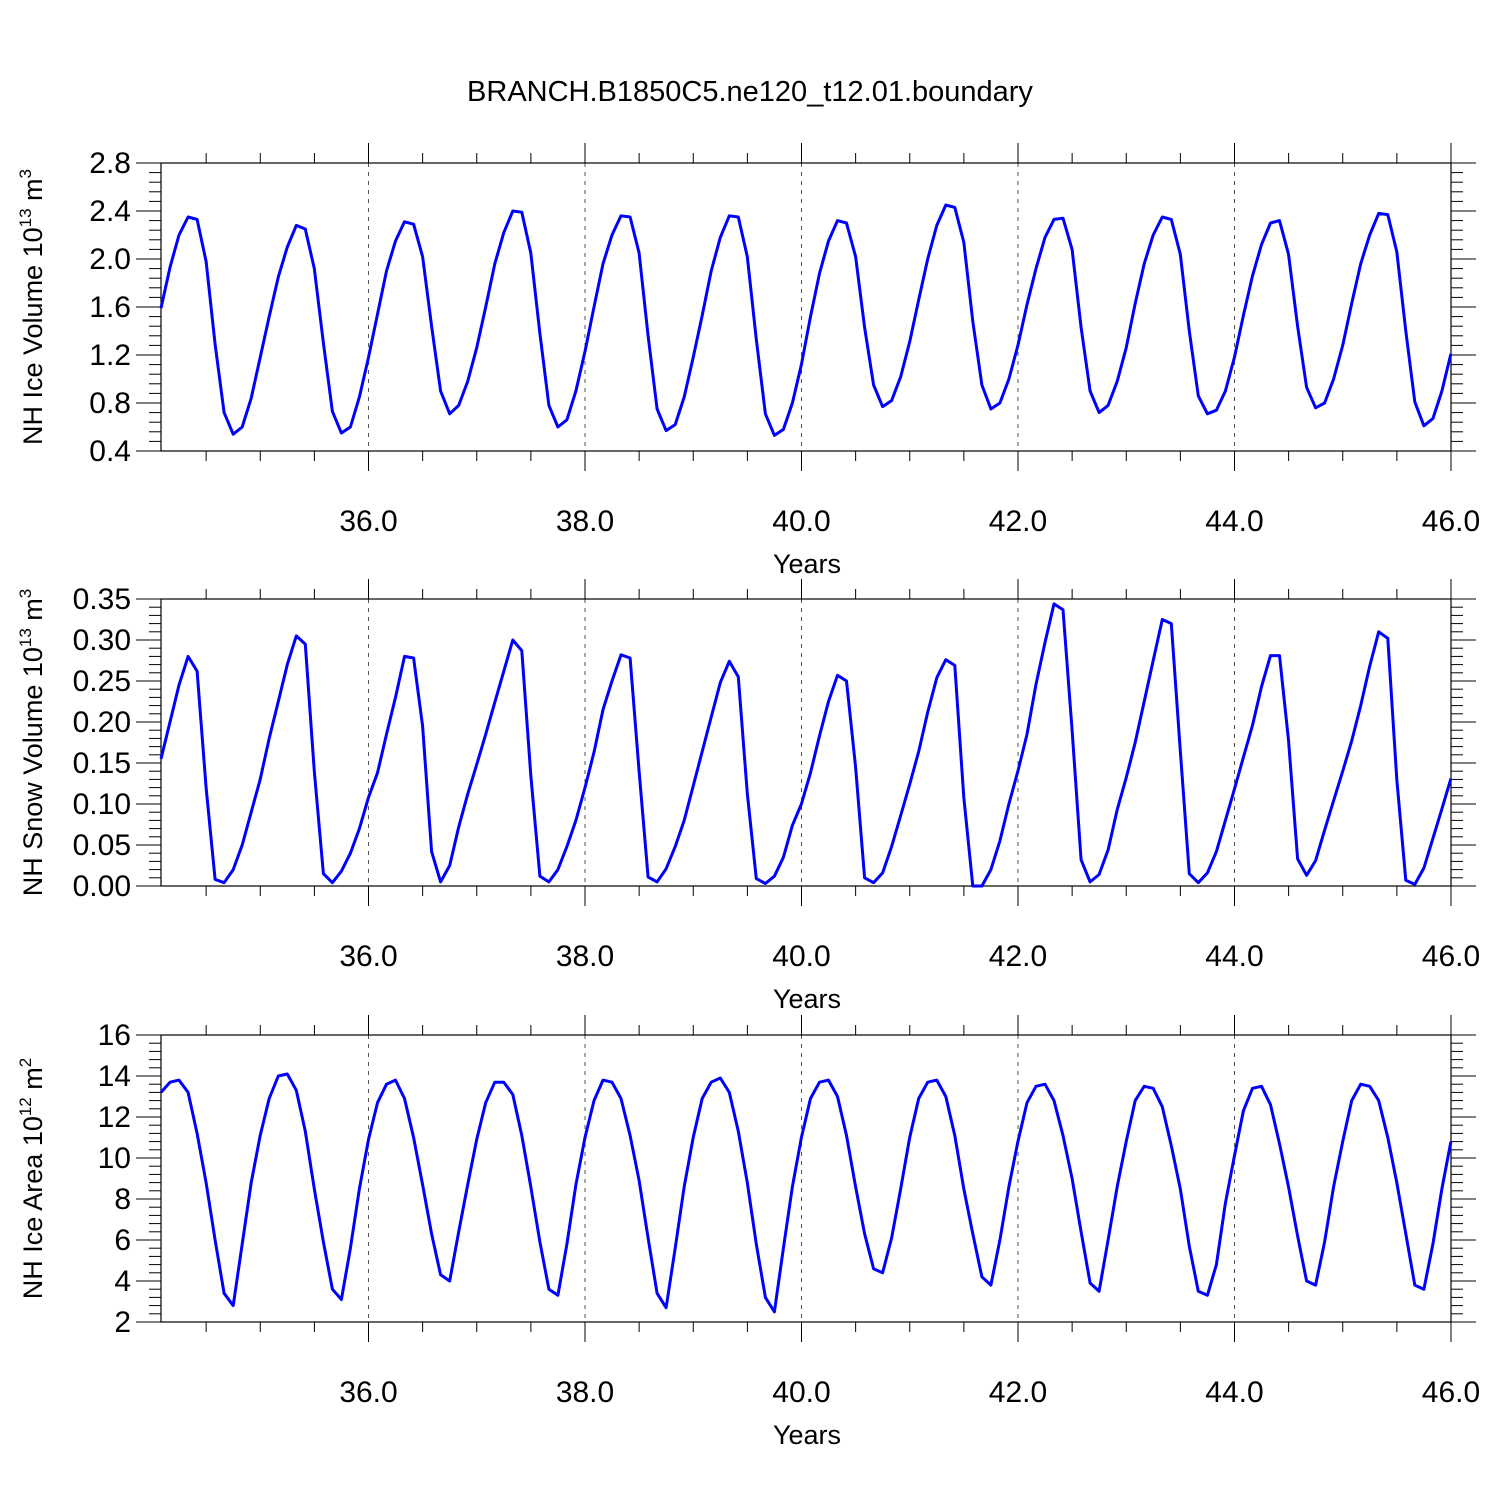 This screenshot has height=1500, width=1500. I want to click on y-tick-label: 16, so click(114, 1035).